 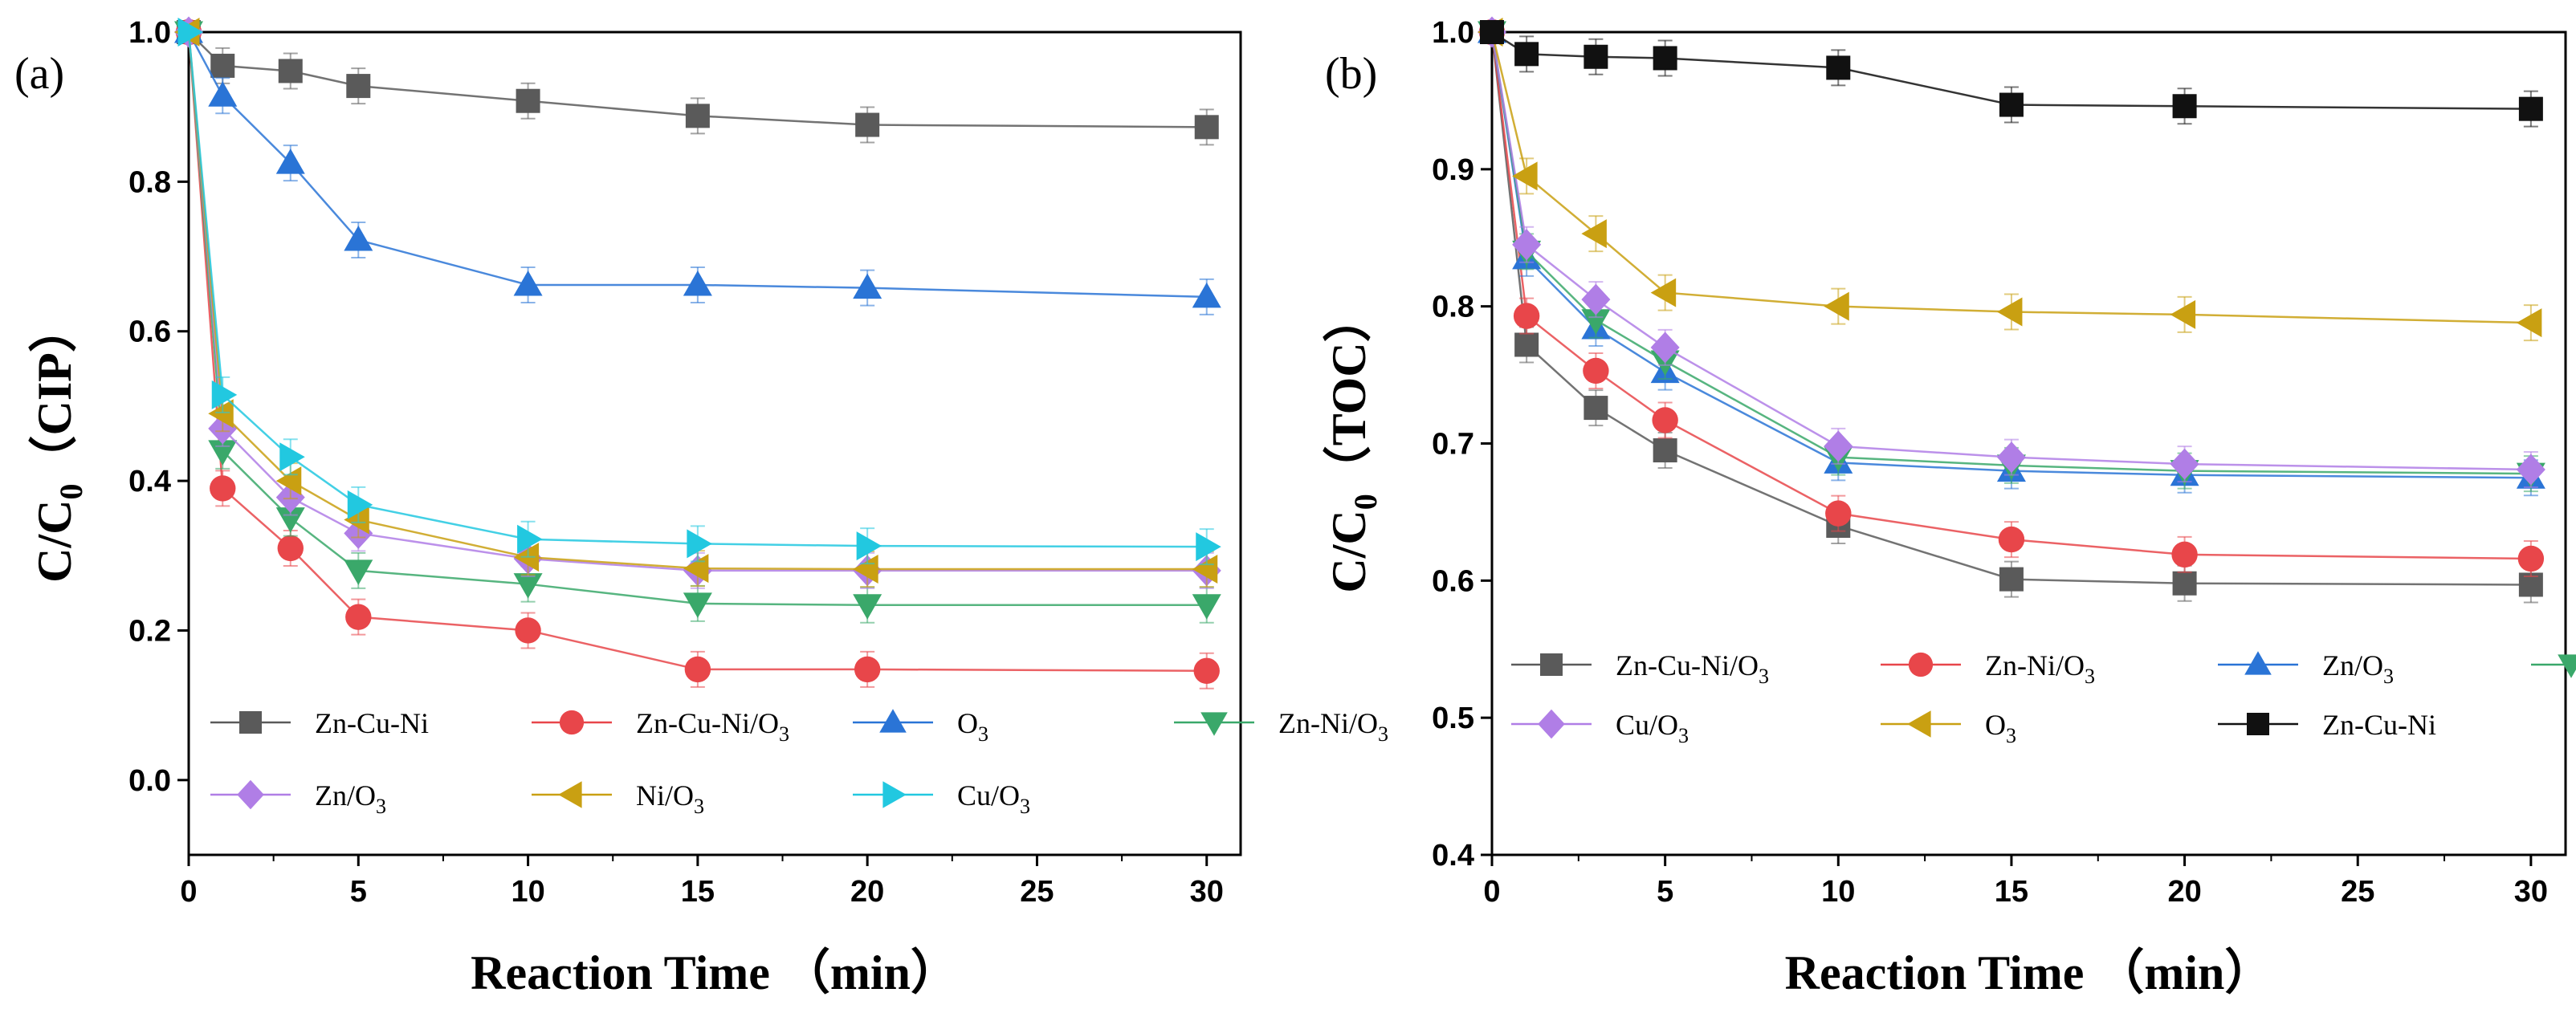 What do you see at coordinates (1453, 170) in the screenshot?
I see `y-tick-label: 0.9` at bounding box center [1453, 170].